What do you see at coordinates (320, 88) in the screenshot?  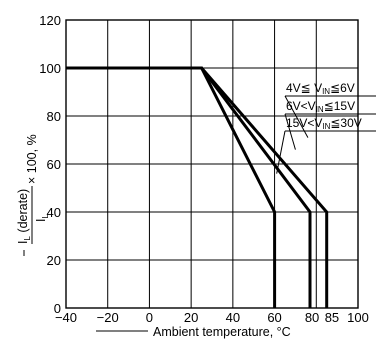 I see `legend-label-1: 4V≦ VIN≦6V` at bounding box center [320, 88].